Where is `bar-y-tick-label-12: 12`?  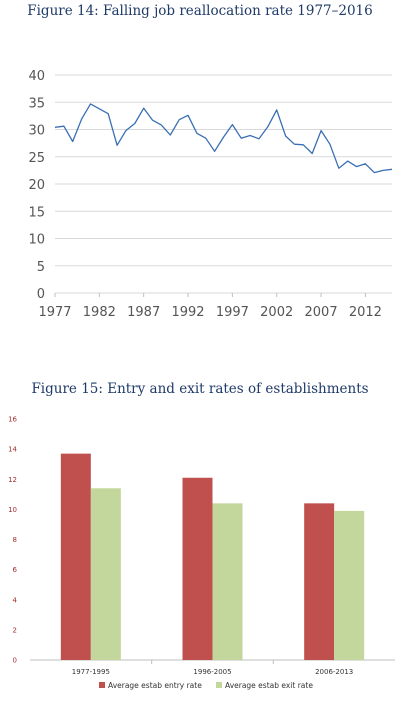 bar-y-tick-label-12: 12 is located at coordinates (12, 480).